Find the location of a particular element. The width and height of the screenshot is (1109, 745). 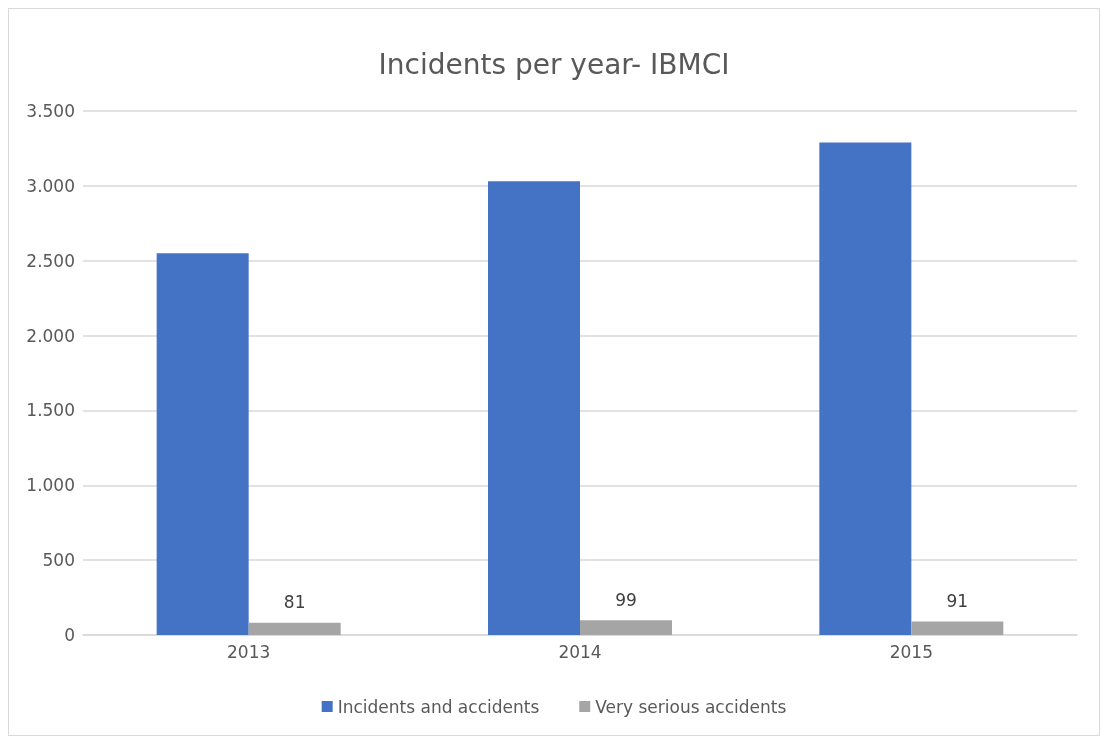

data-label: 91 is located at coordinates (957, 600).